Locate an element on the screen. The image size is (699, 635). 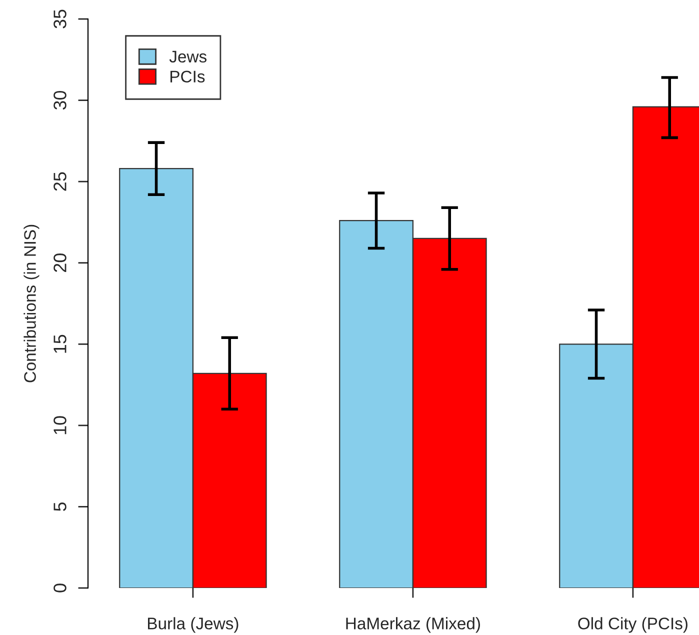
y-tick-label: 15 is located at coordinates (60, 343).